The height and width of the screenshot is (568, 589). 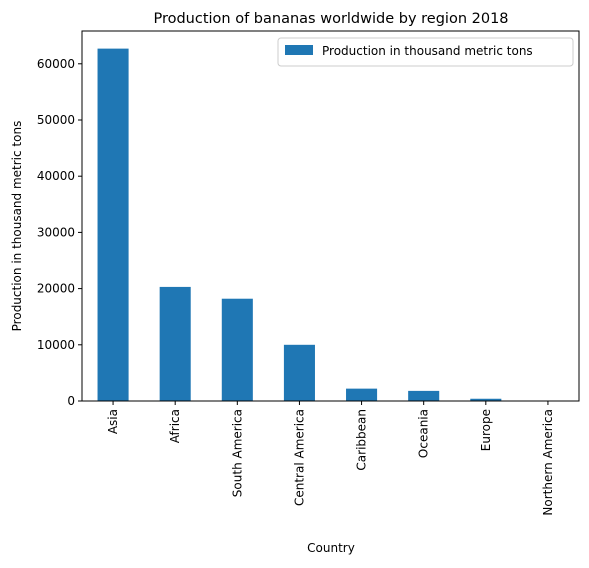 I want to click on bar-asia, so click(x=113, y=225).